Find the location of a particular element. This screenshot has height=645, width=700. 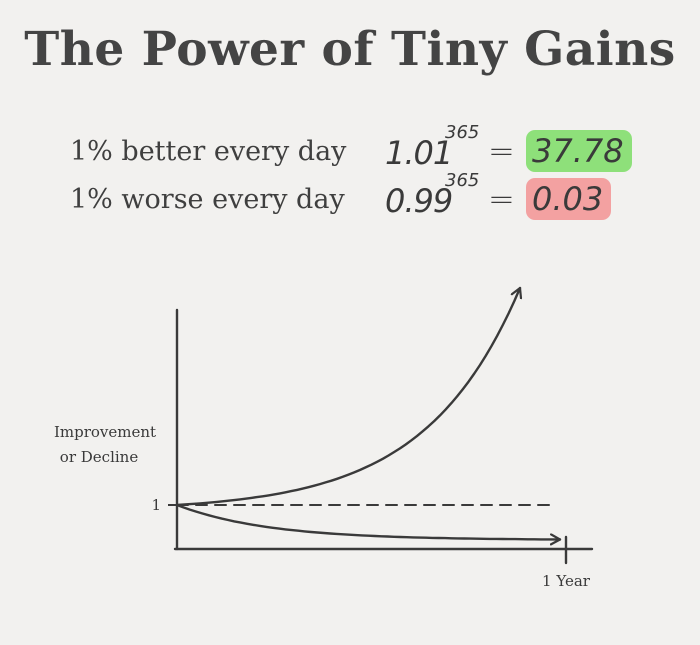

equation-better-equals: = is located at coordinates (501, 151).